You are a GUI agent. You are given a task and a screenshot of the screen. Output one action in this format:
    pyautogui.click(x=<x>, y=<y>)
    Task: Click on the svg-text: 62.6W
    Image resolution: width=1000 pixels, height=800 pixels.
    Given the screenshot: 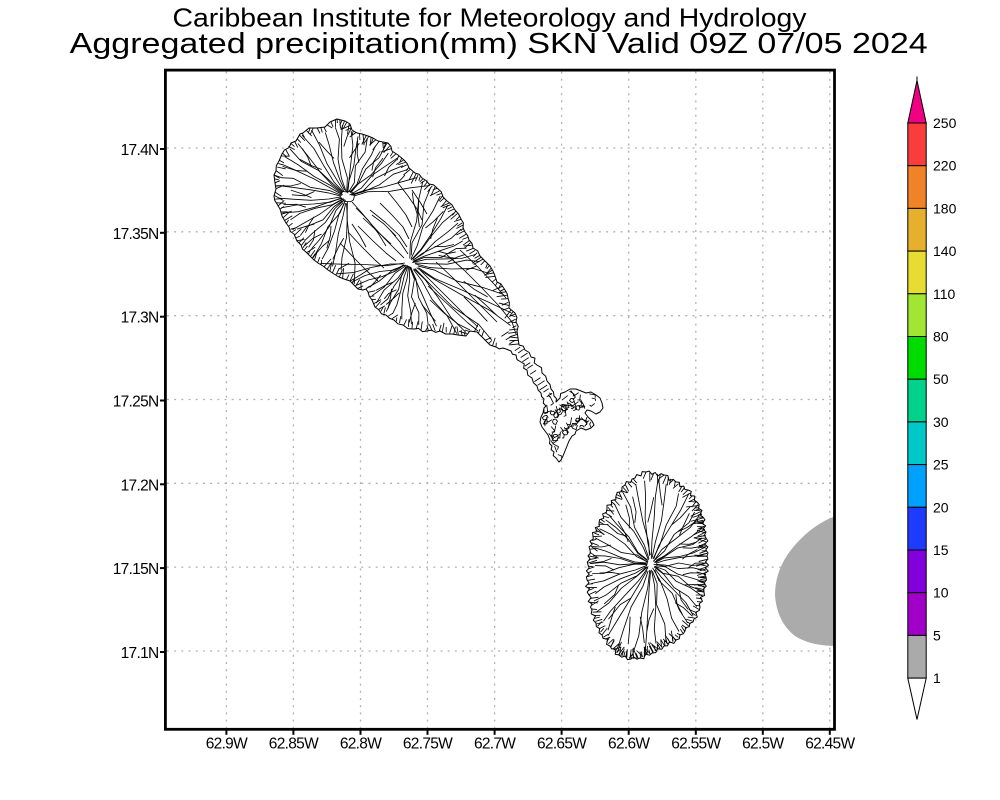 What is the action you would take?
    pyautogui.click(x=629, y=744)
    